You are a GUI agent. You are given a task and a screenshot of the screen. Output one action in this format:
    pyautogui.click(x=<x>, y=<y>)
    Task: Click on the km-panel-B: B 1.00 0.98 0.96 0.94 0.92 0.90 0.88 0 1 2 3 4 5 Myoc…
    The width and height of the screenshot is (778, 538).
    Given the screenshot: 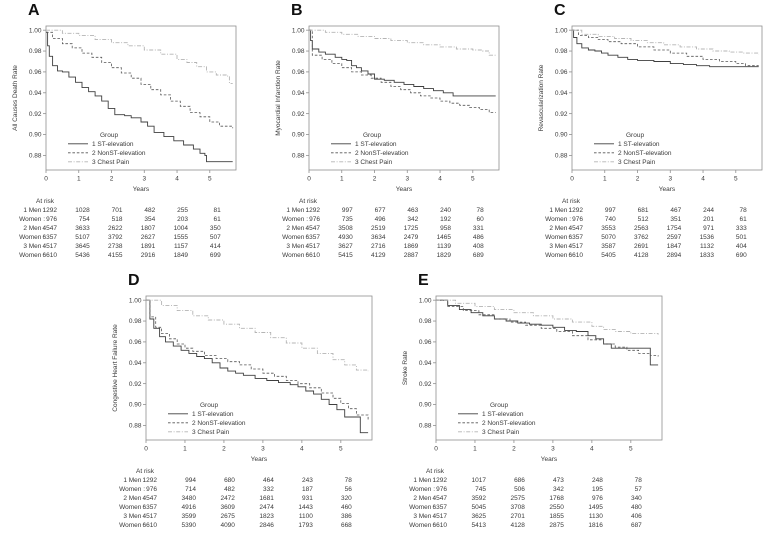 What is the action you would take?
    pyautogui.click(x=389, y=133)
    